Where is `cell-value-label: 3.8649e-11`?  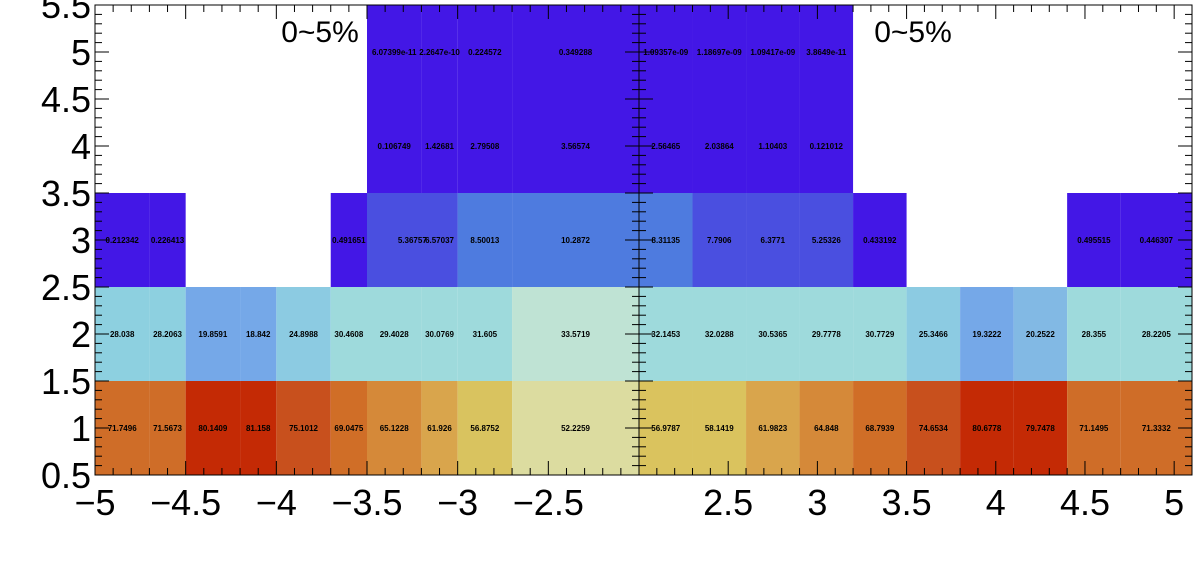
cell-value-label: 3.8649e-11 is located at coordinates (826, 52).